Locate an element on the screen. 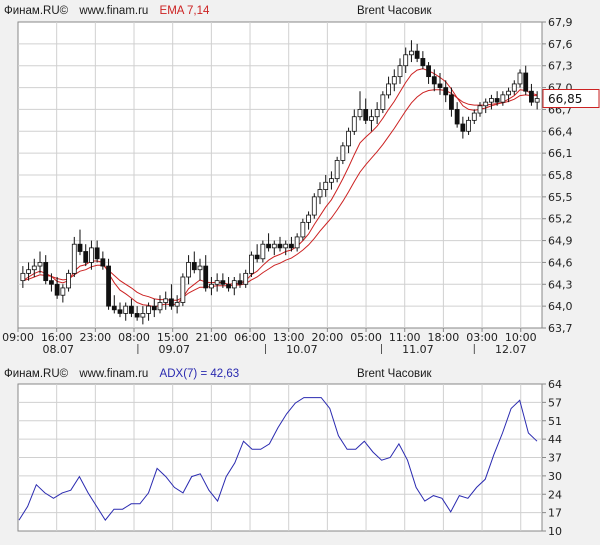 The image size is (600, 545). adx-y-tick-label: 17 is located at coordinates (555, 513).